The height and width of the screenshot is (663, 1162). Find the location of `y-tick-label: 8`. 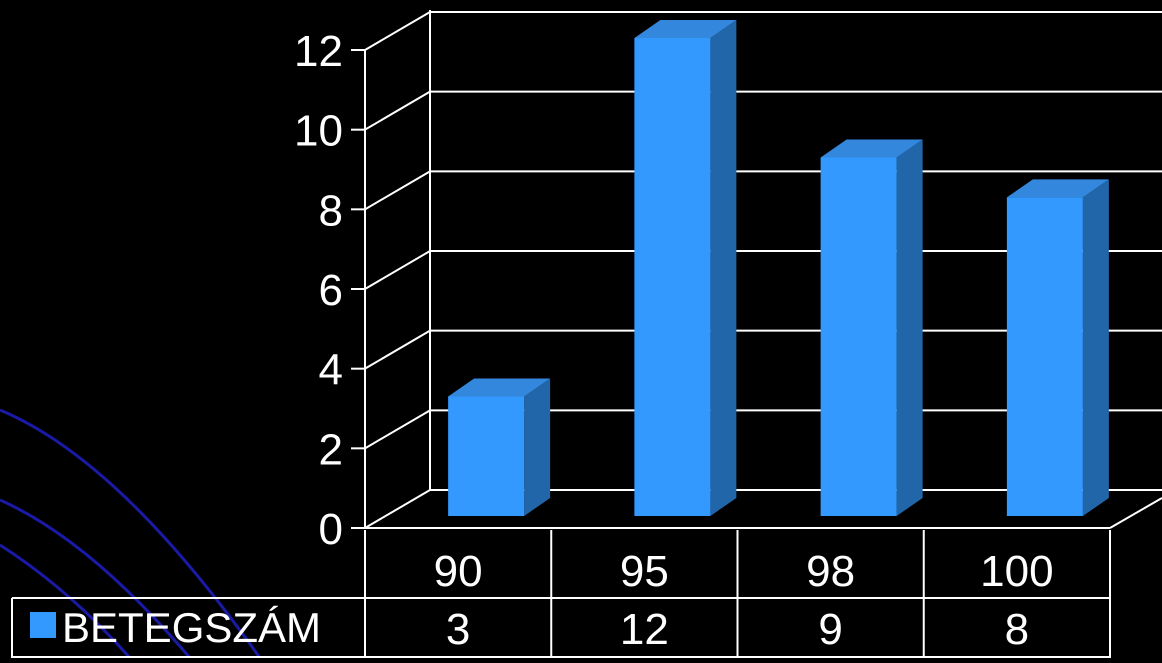

y-tick-label: 8 is located at coordinates (331, 210).